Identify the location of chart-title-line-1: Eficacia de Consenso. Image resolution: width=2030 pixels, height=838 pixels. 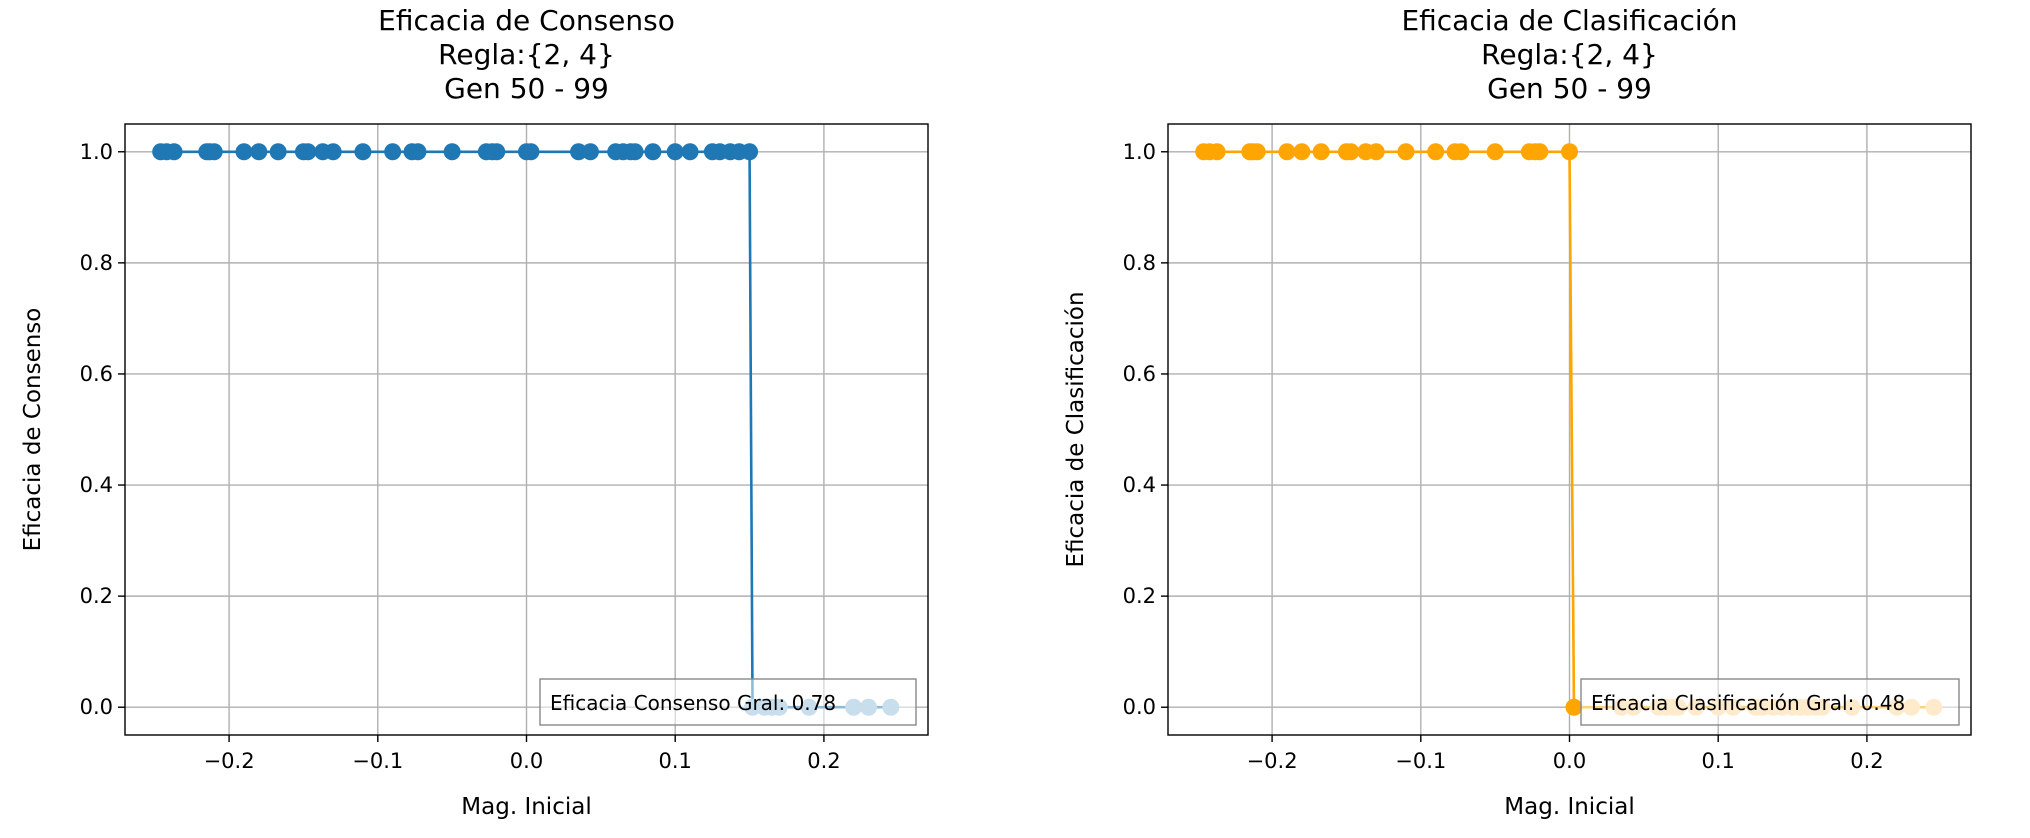
(526, 20).